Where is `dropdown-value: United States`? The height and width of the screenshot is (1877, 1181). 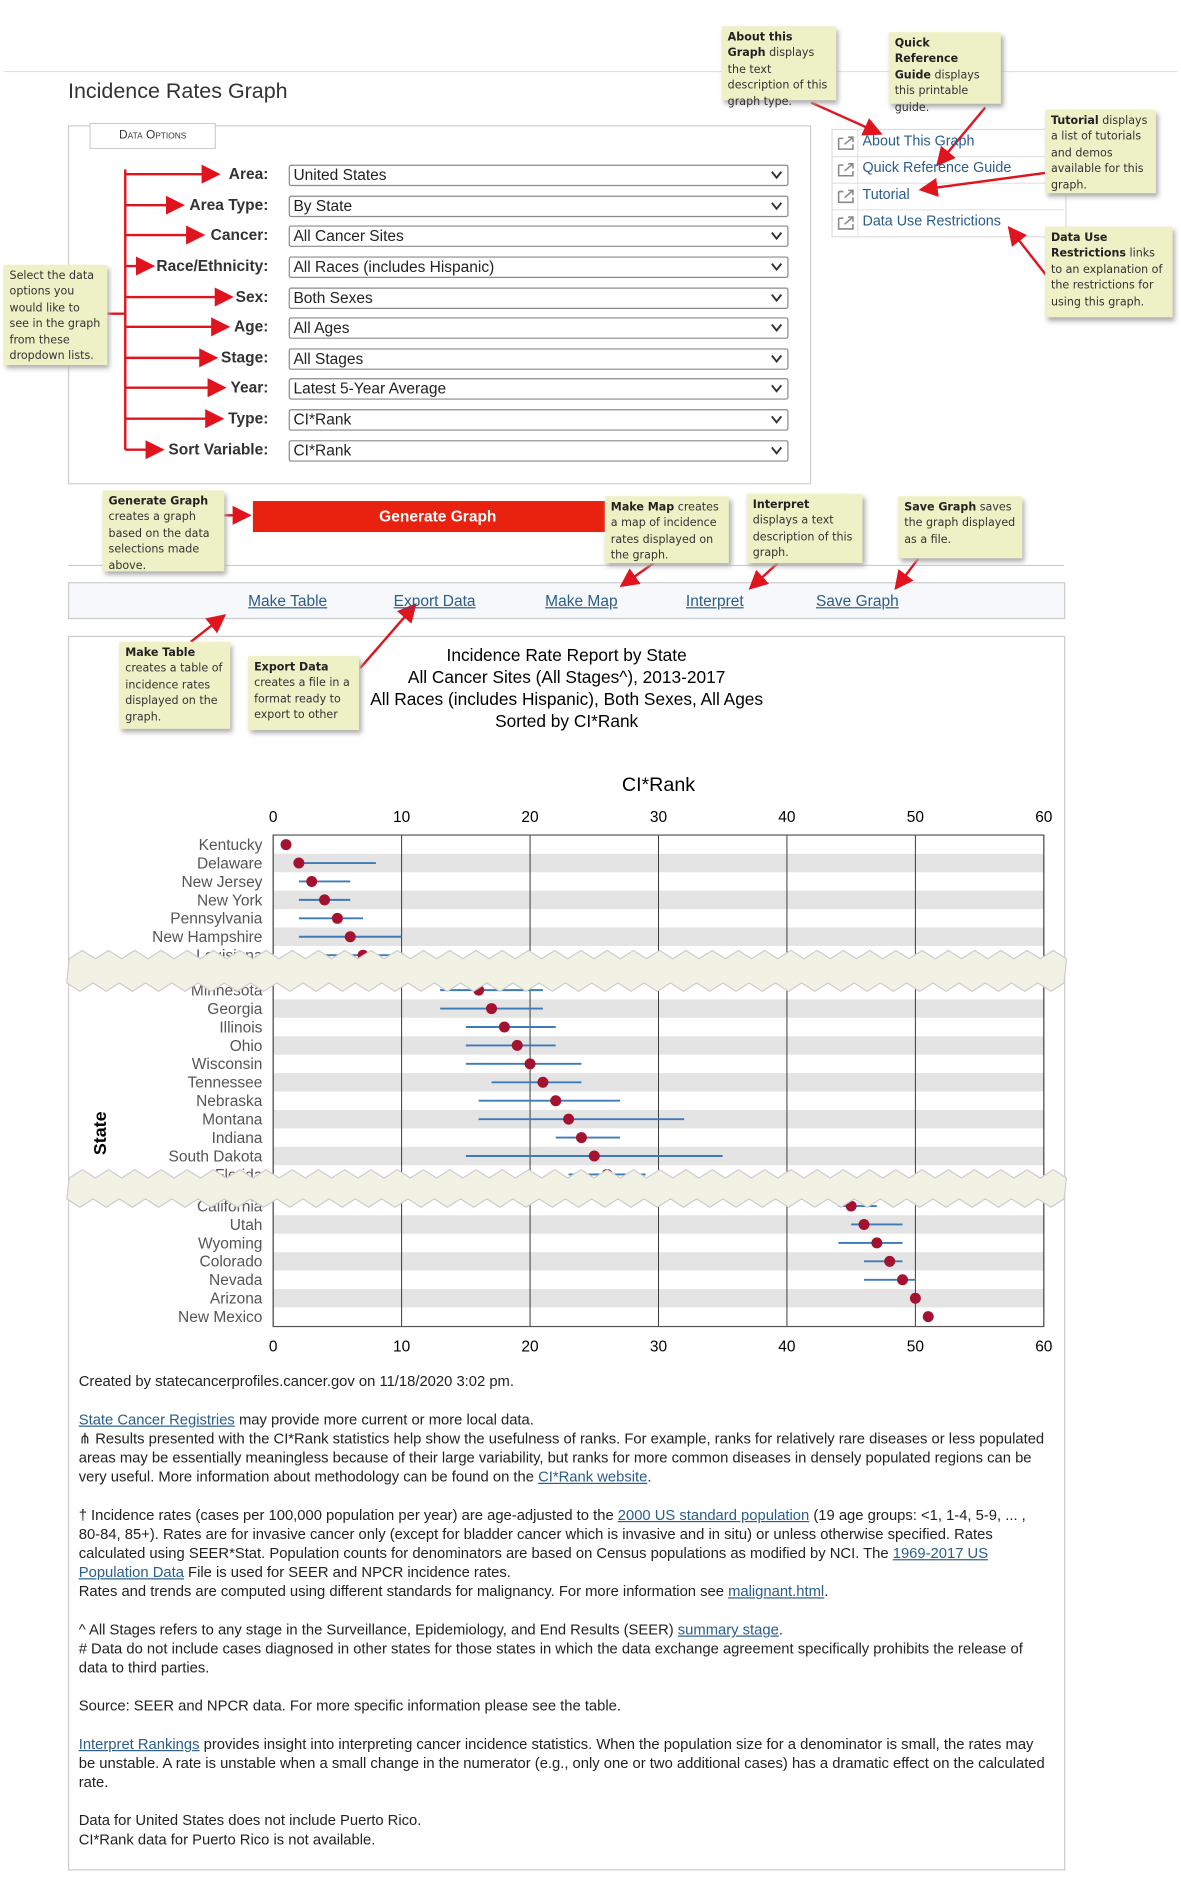
dropdown-value: United States is located at coordinates (340, 174).